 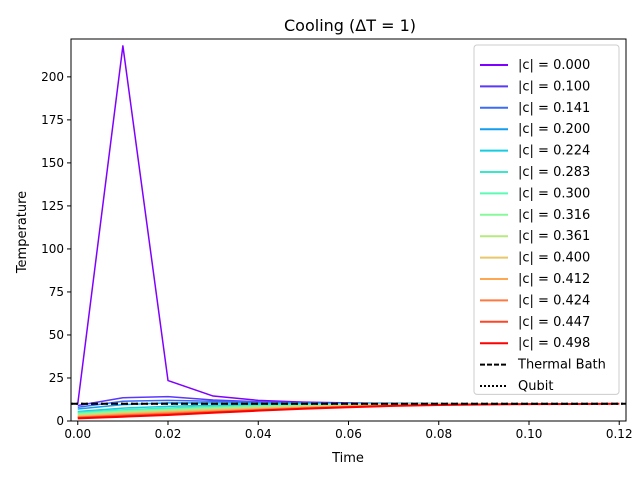 What do you see at coordinates (554, 236) in the screenshot?
I see `legend-label-series-8: |c| = 0.361` at bounding box center [554, 236].